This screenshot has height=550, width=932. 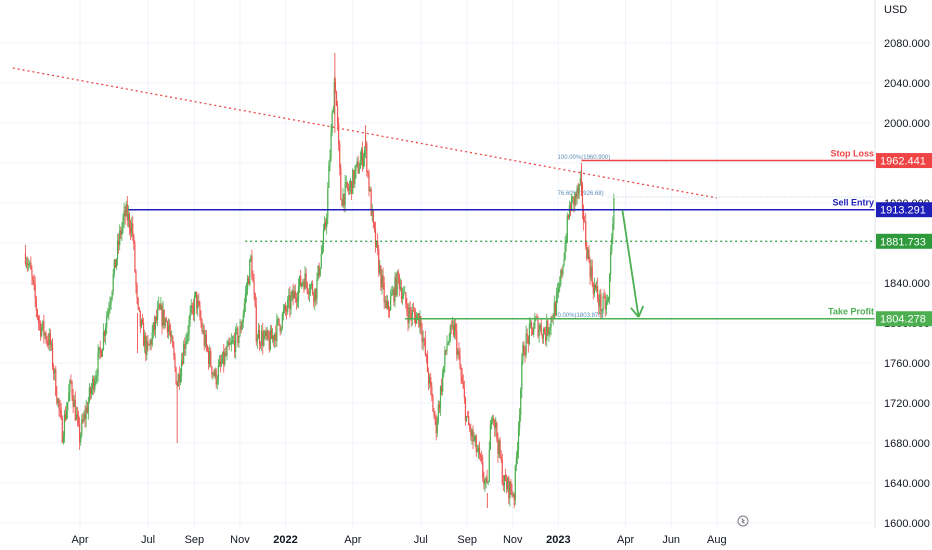 What do you see at coordinates (907, 44) in the screenshot?
I see `y-tick-label: 2080.000` at bounding box center [907, 44].